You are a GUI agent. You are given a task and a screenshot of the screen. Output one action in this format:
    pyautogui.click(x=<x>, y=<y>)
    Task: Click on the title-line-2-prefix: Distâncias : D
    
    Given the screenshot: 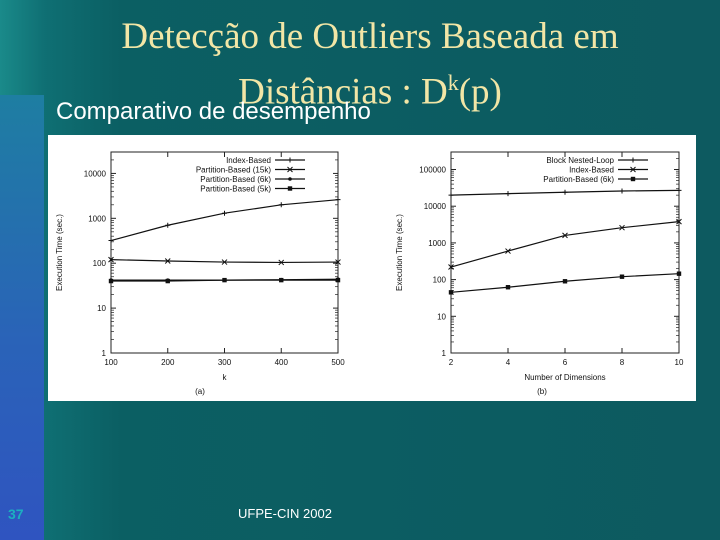 What is the action you would take?
    pyautogui.click(x=343, y=92)
    